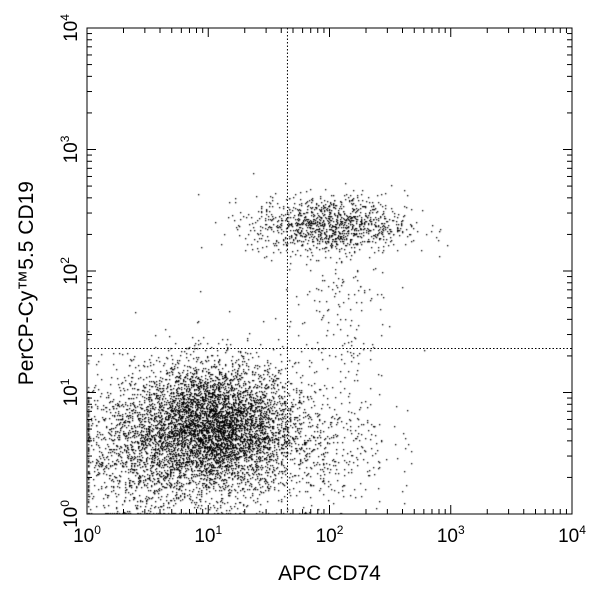 Image resolution: width=599 pixels, height=592 pixels. What do you see at coordinates (70, 392) in the screenshot?
I see `y-tick-label: 10¹` at bounding box center [70, 392].